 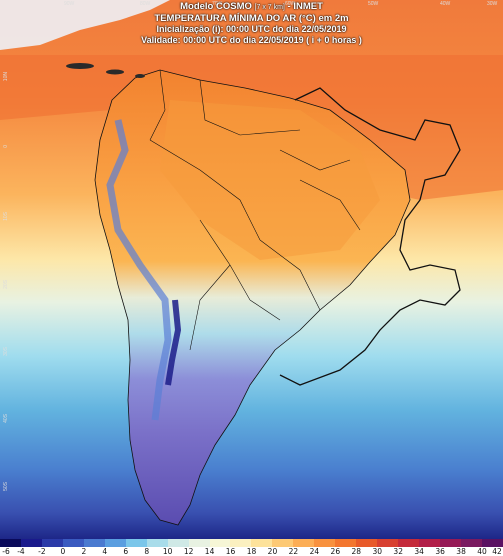 What do you see at coordinates (6, 77) in the screenshot?
I see `lat-label-10n: 10N` at bounding box center [6, 77].